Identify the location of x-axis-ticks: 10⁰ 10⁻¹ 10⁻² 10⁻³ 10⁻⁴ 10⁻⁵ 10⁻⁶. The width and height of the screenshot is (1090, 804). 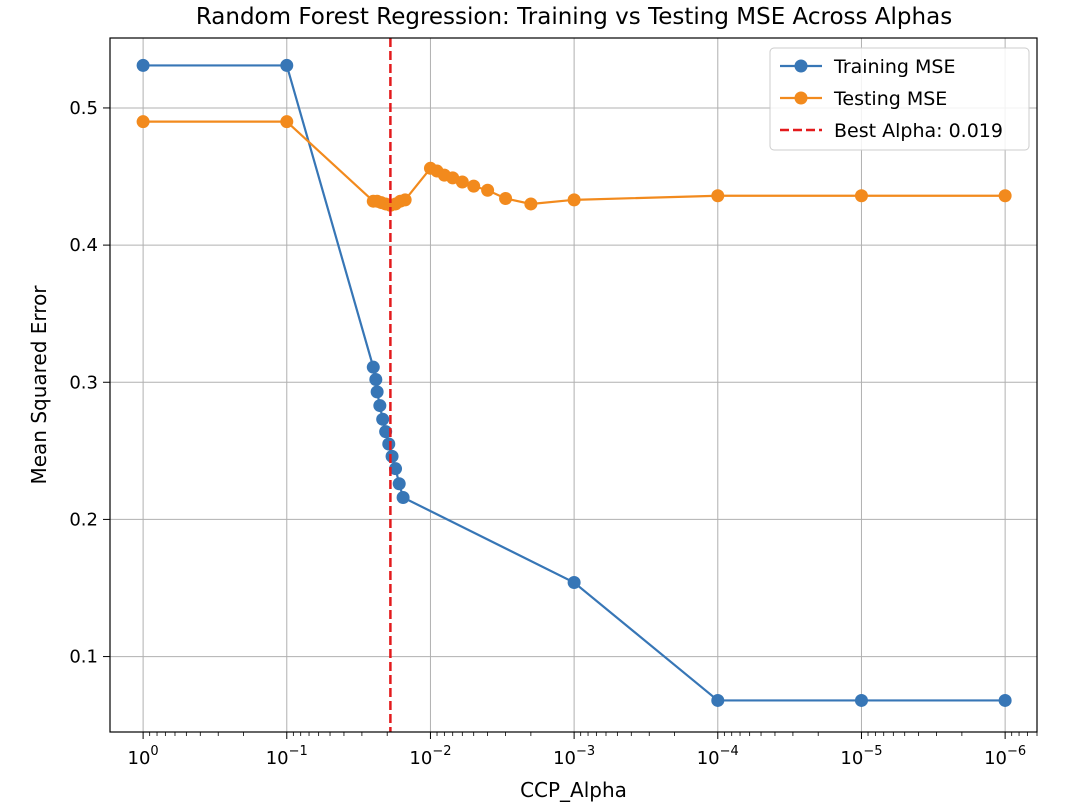
(577, 750).